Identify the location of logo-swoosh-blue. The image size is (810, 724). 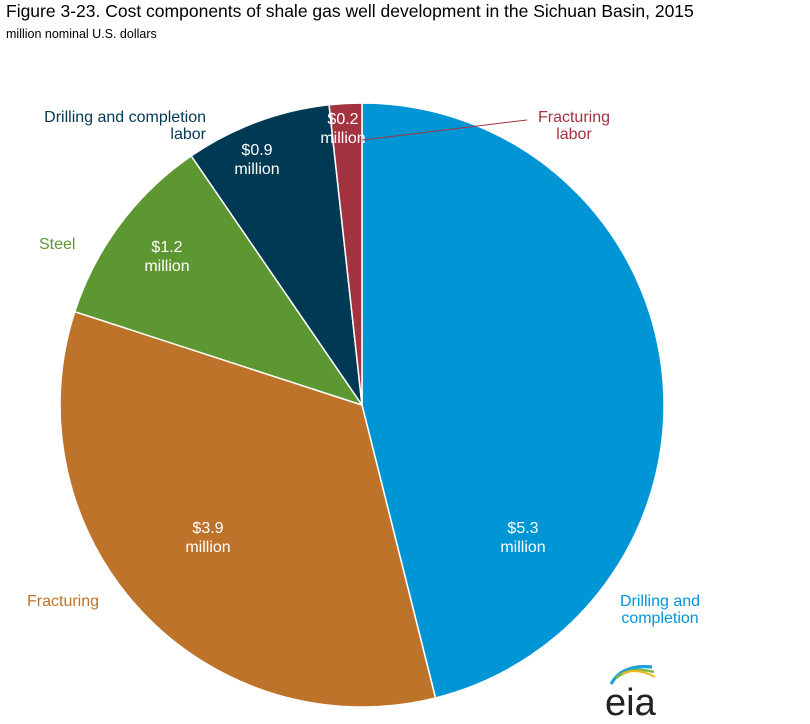
(631, 675).